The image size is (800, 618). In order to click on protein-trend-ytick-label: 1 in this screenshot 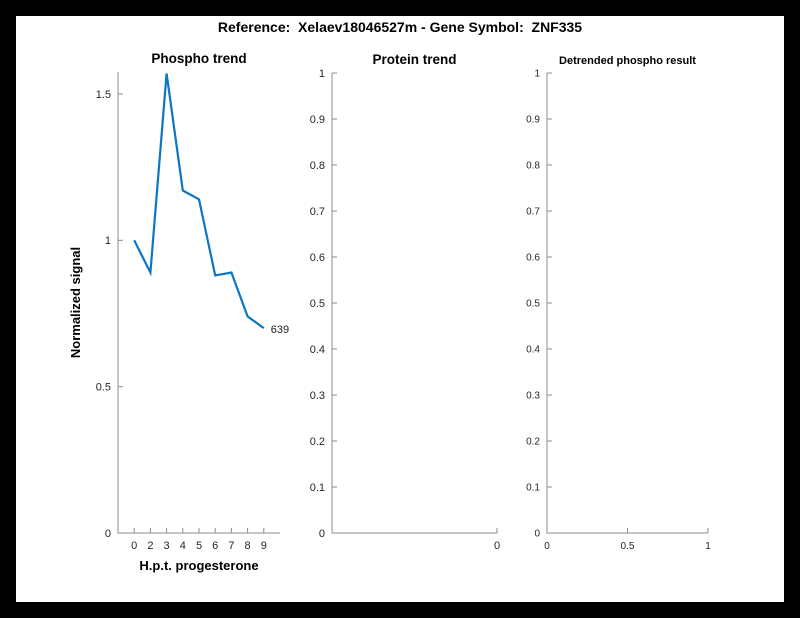, I will do `click(322, 74)`.